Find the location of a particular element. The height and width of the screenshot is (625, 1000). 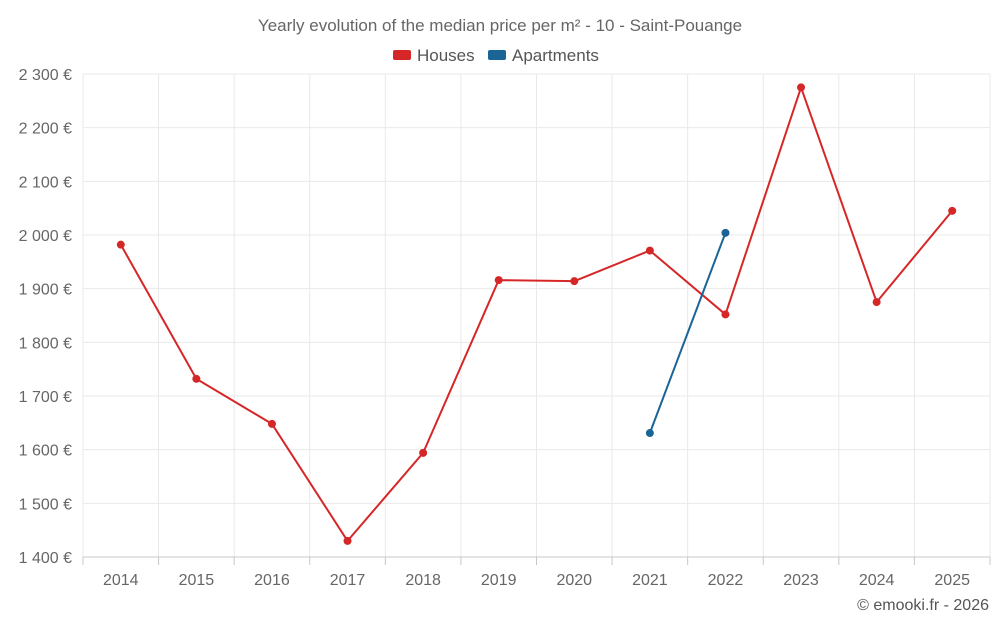

y-tick-label: 2 300 € is located at coordinates (45, 75).